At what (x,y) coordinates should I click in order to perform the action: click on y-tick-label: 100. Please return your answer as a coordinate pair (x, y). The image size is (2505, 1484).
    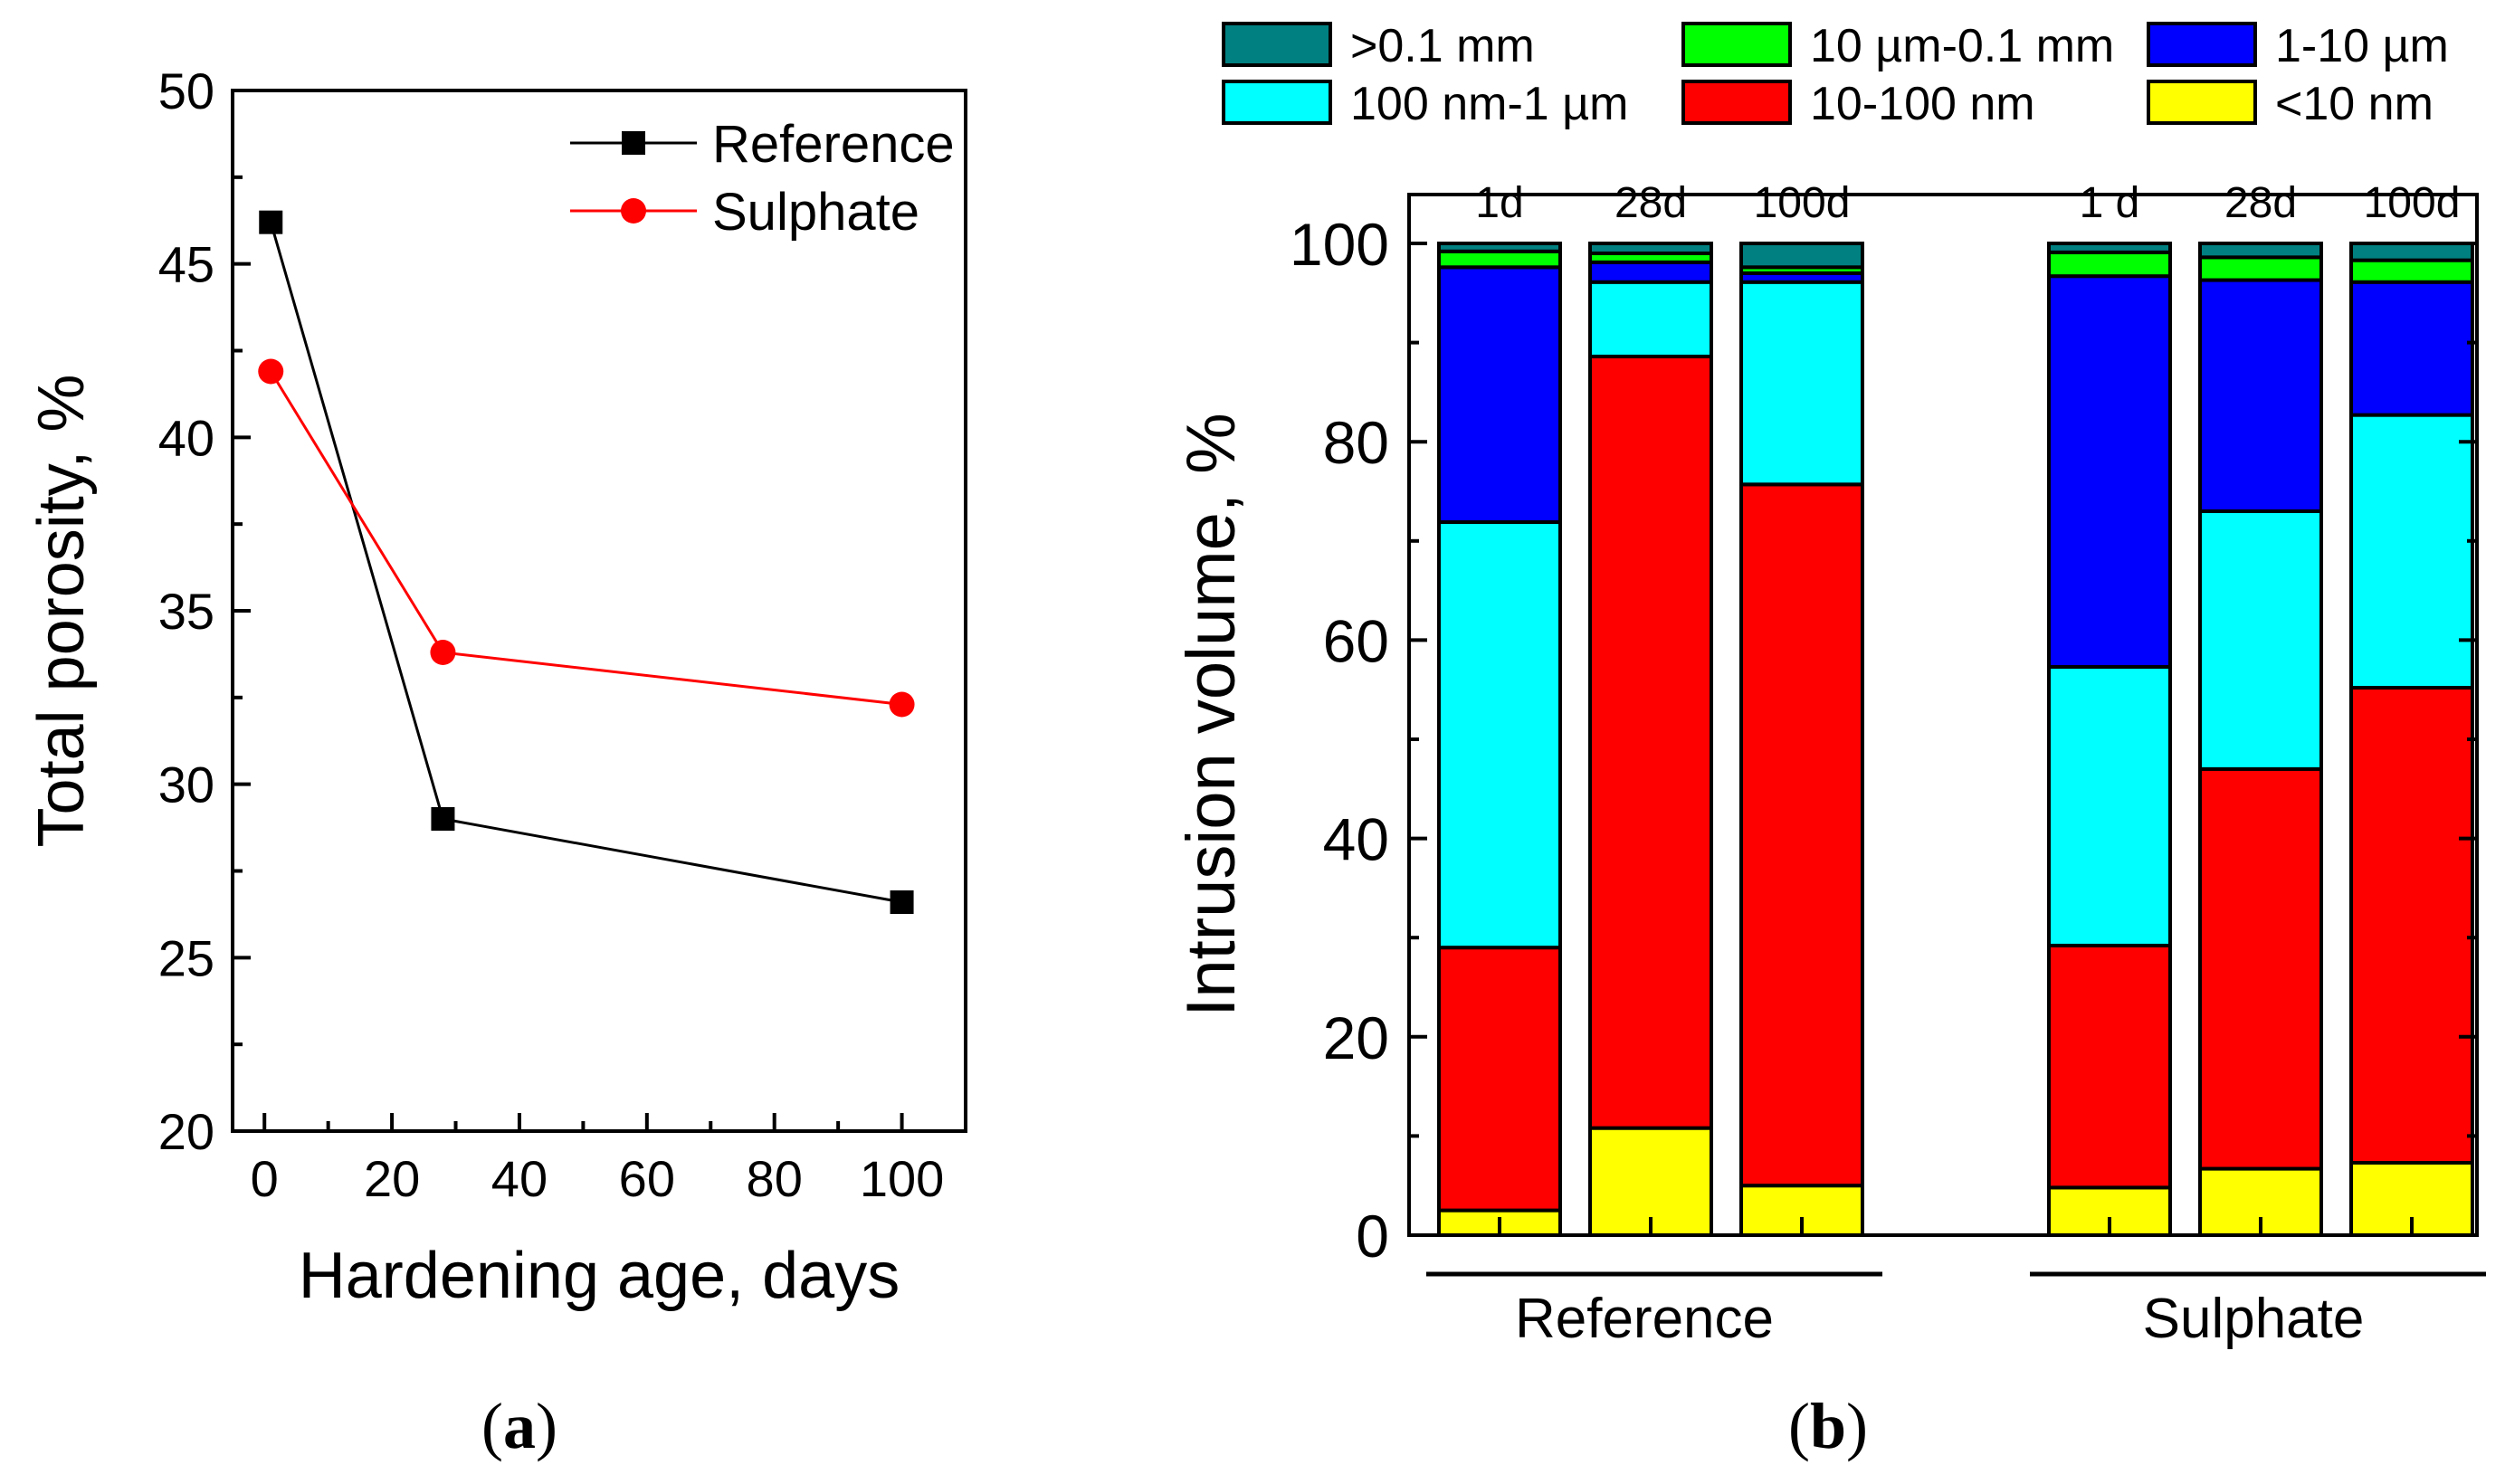
    Looking at the image, I should click on (1339, 244).